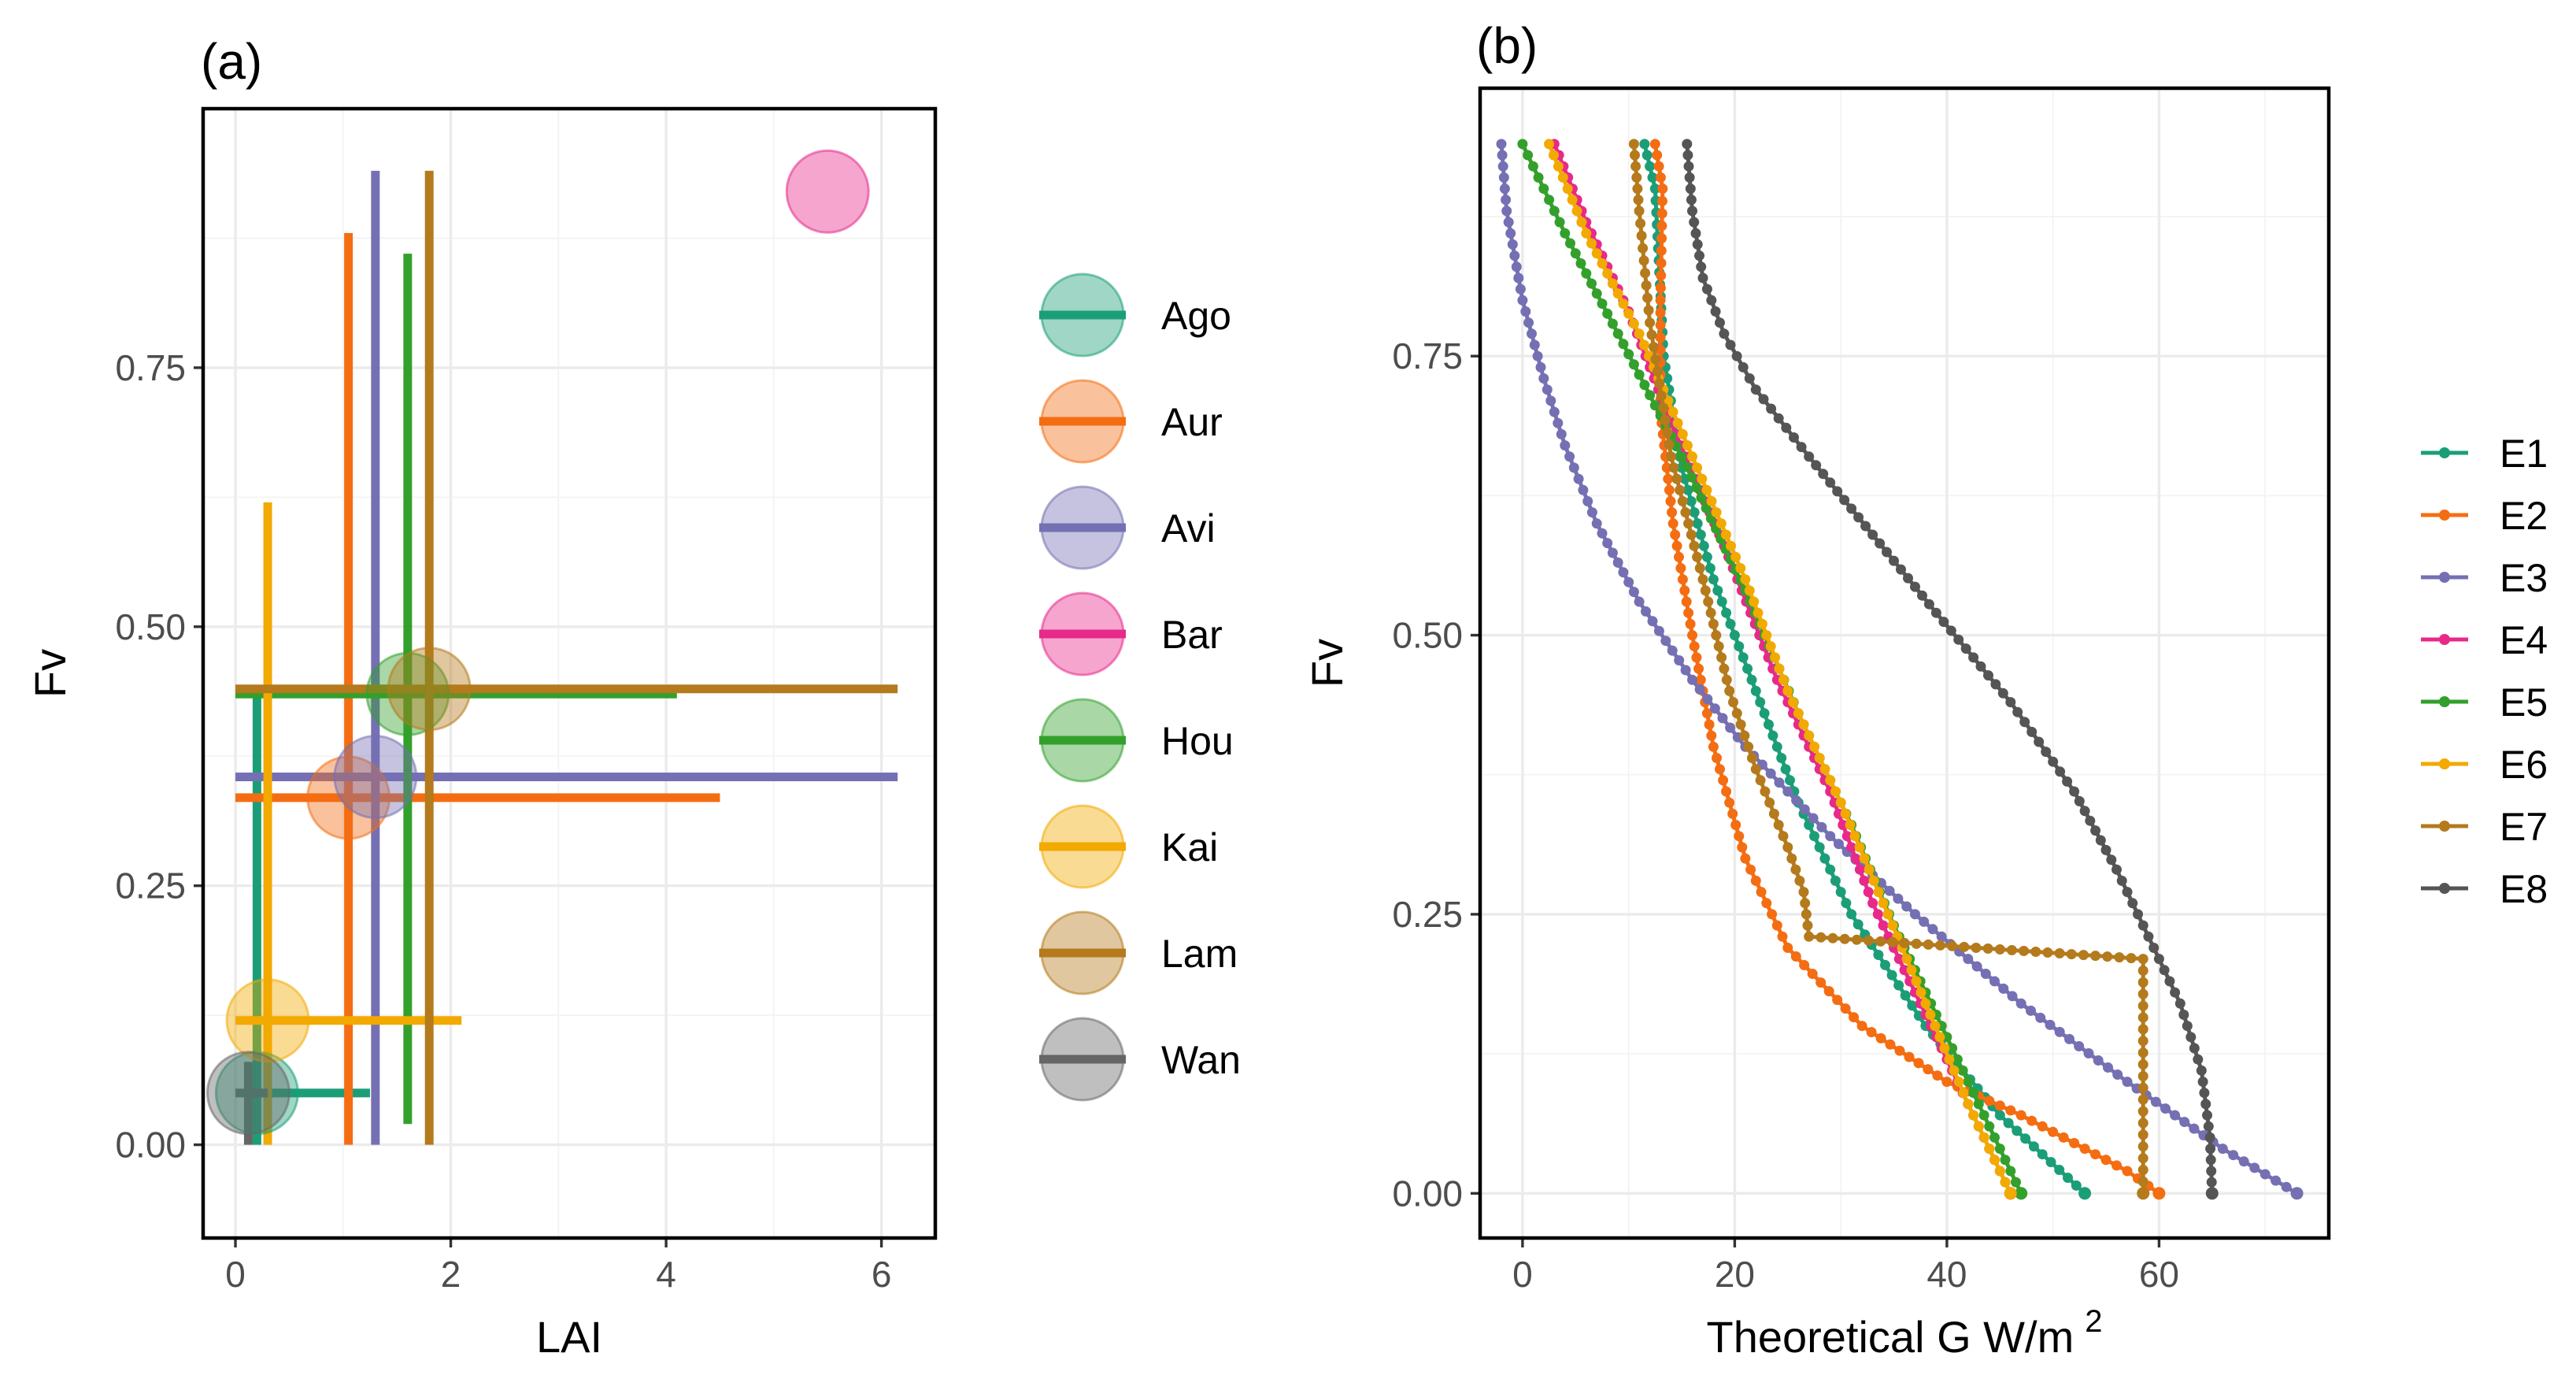 The width and height of the screenshot is (2576, 1390). I want to click on x-tick-label: 2, so click(451, 1275).